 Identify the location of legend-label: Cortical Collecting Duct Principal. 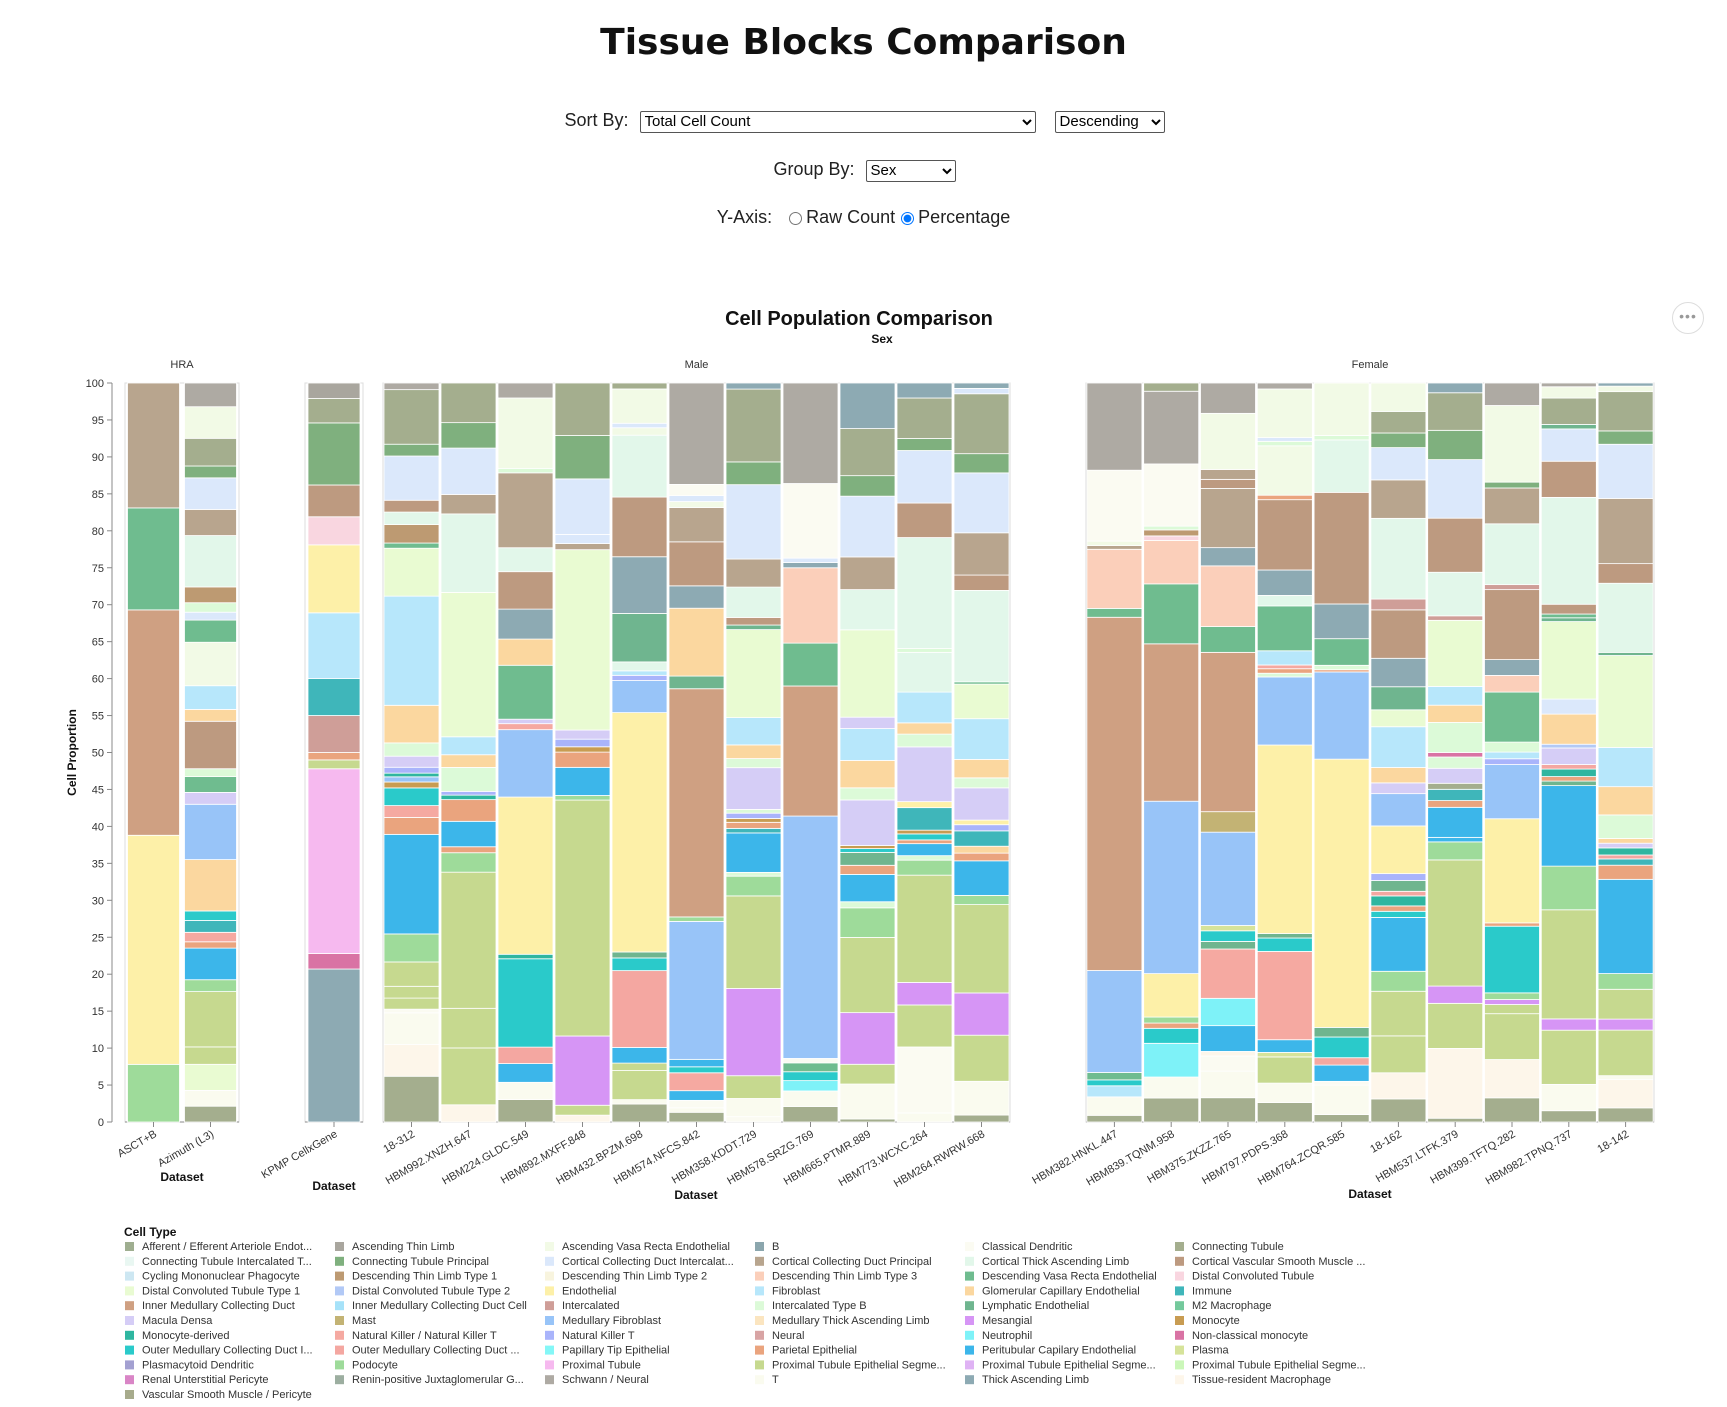
(852, 1262).